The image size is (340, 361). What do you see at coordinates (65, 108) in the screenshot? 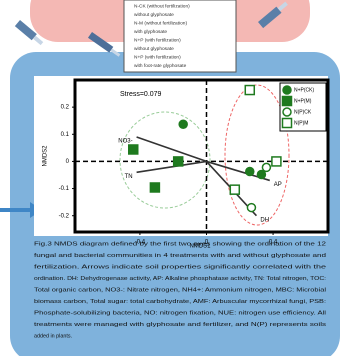
I see `y-tick-label: 0.2` at bounding box center [65, 108].